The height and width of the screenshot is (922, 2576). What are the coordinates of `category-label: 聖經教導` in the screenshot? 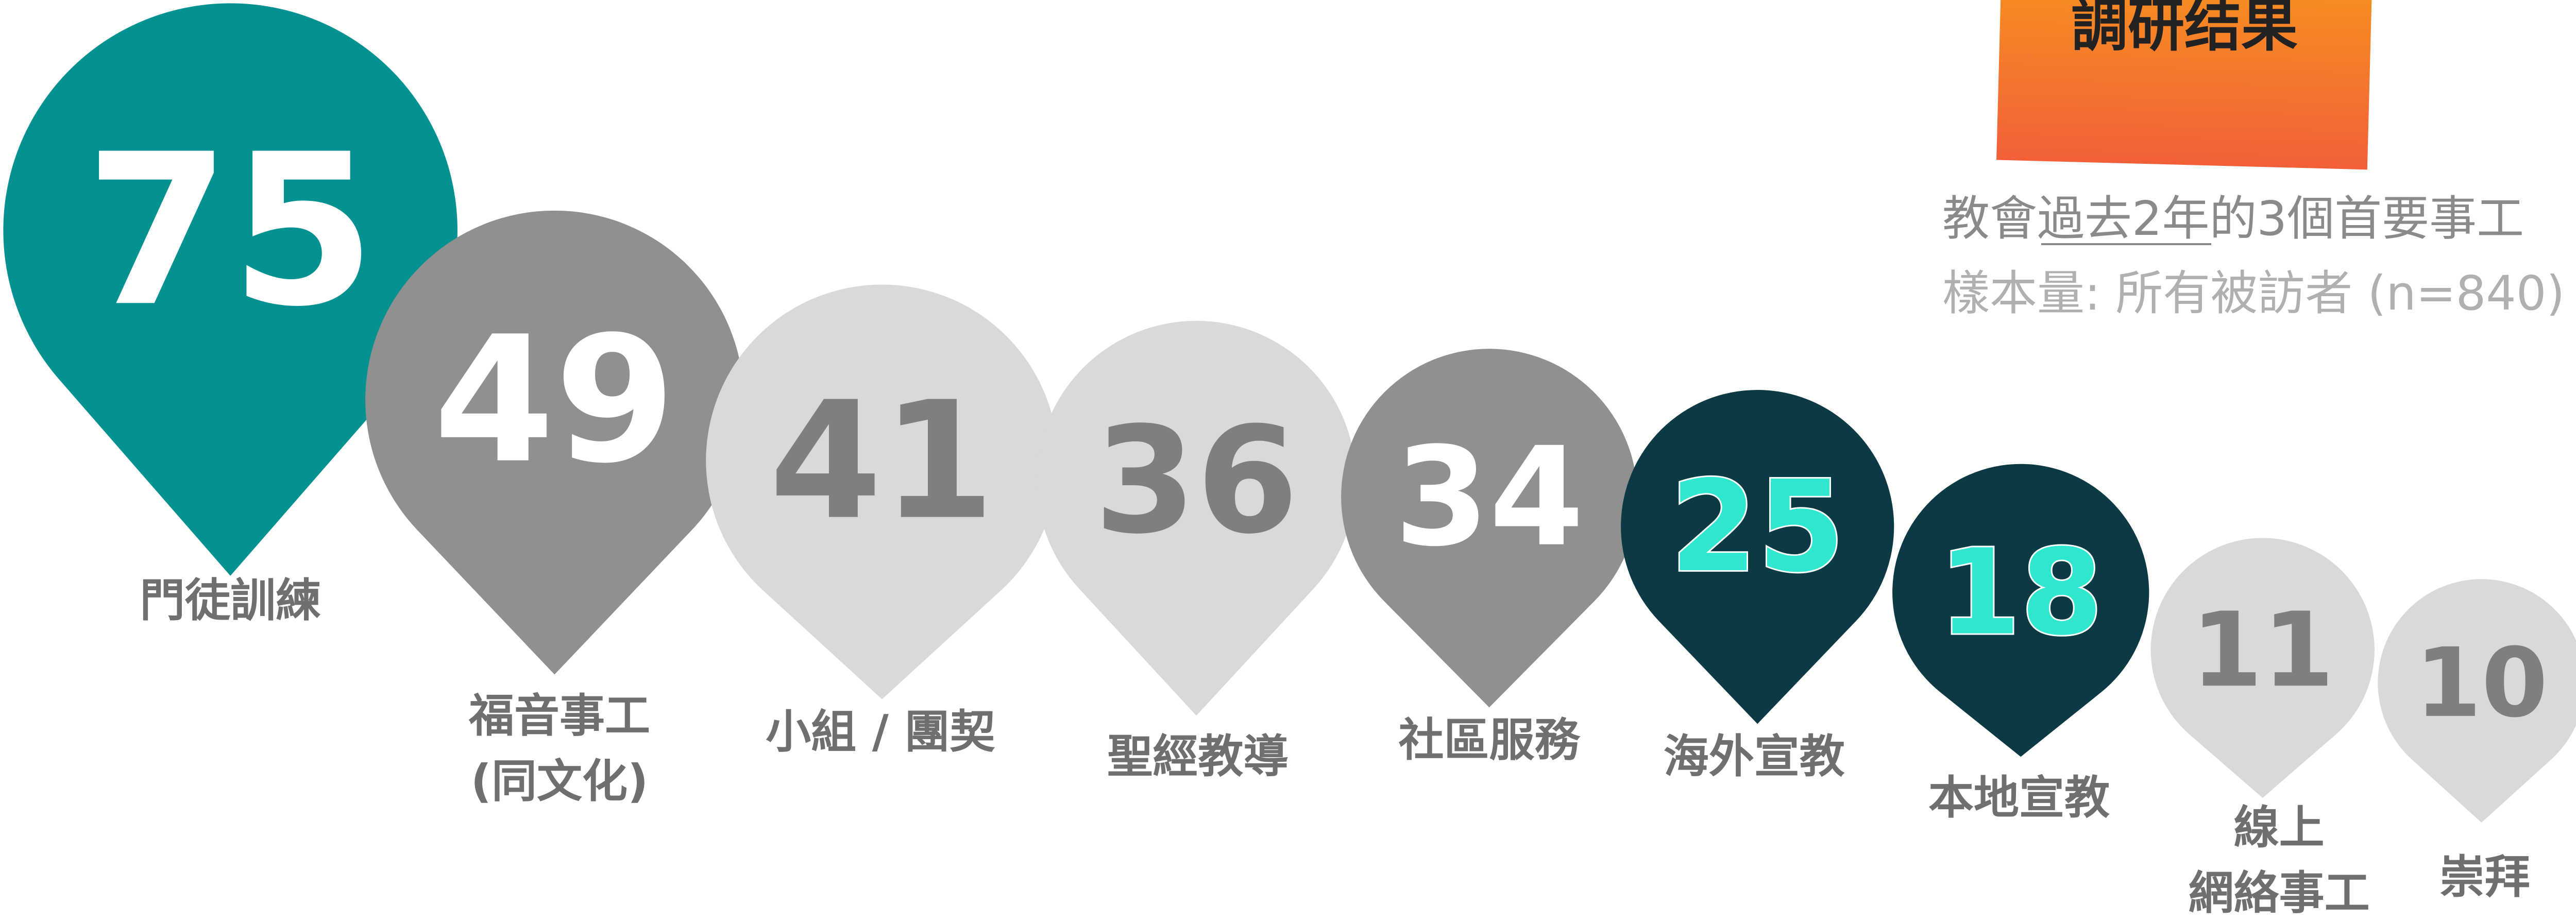 It's located at (1198, 756).